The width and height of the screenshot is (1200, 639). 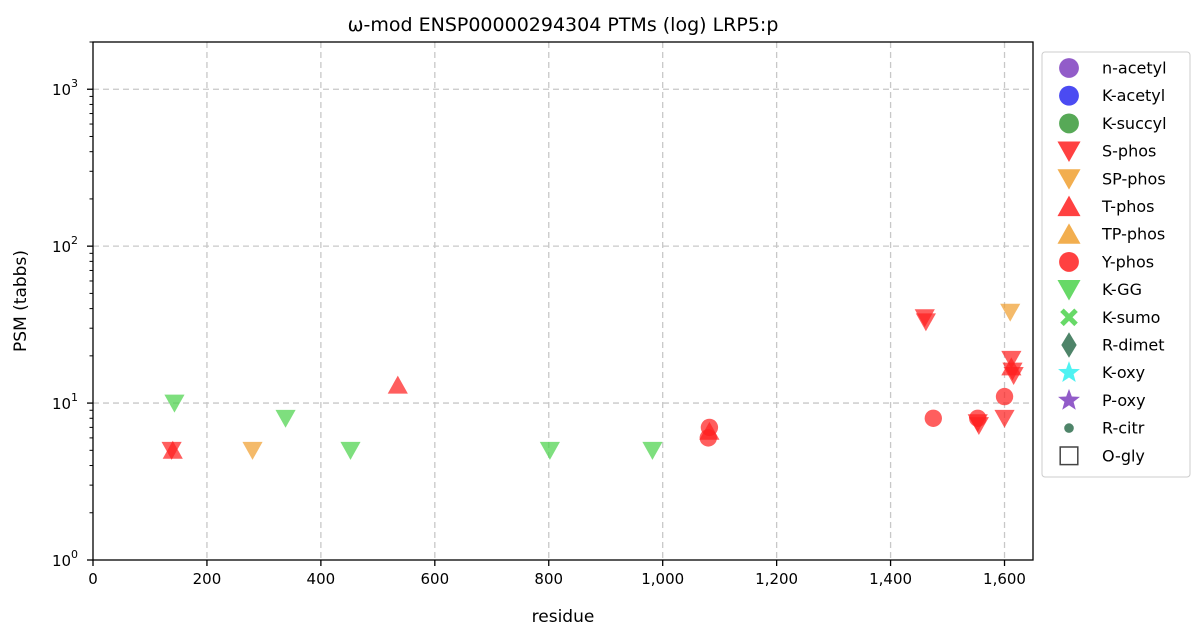 I want to click on x-tick-label: 200, so click(x=207, y=579).